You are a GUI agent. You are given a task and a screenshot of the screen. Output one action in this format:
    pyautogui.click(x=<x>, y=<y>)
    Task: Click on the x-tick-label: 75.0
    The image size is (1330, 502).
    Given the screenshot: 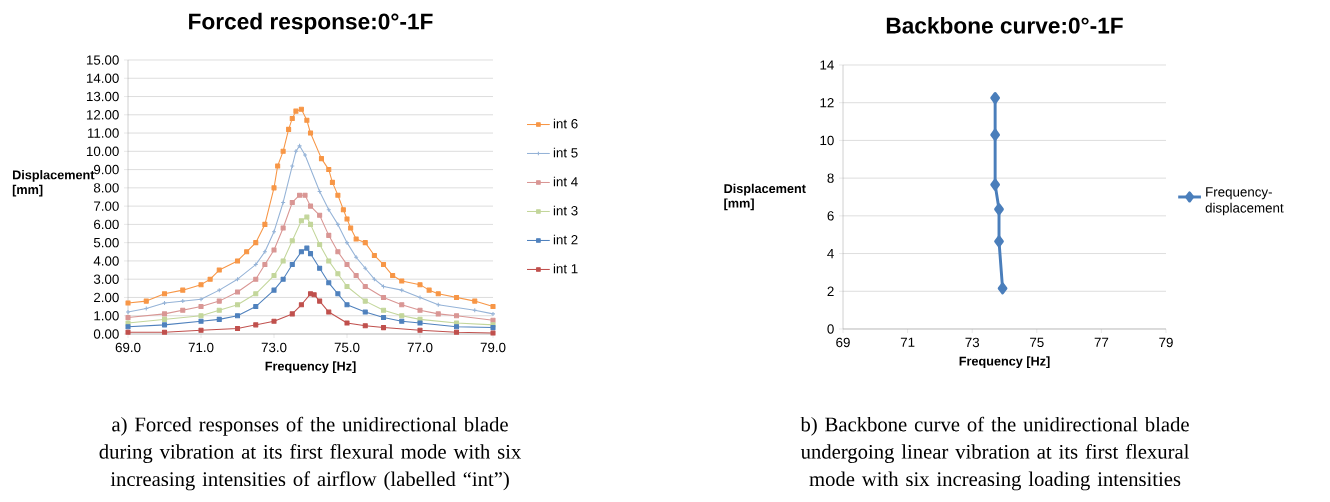 What is the action you would take?
    pyautogui.click(x=347, y=347)
    